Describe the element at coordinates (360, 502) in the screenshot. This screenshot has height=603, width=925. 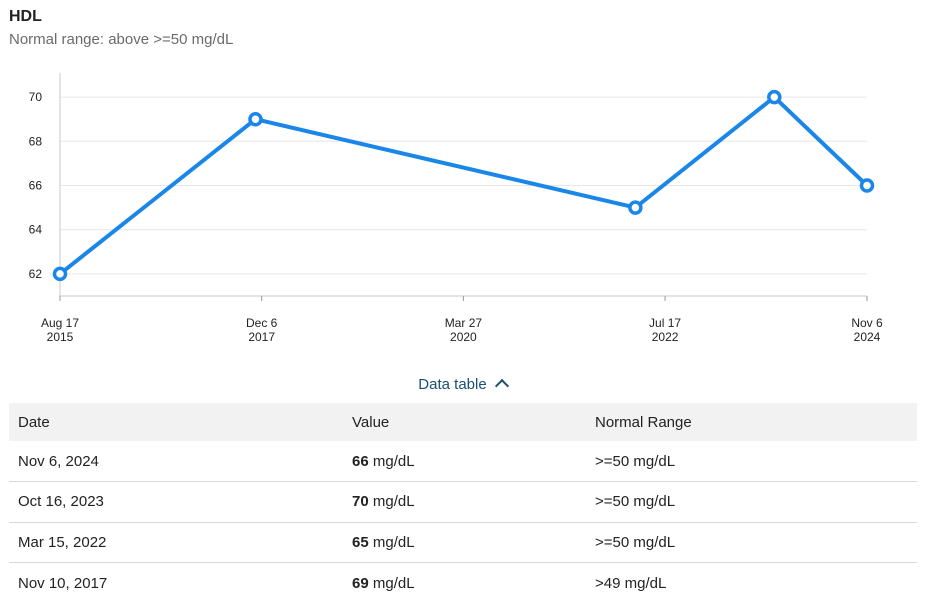
I see `value-number: 70` at that location.